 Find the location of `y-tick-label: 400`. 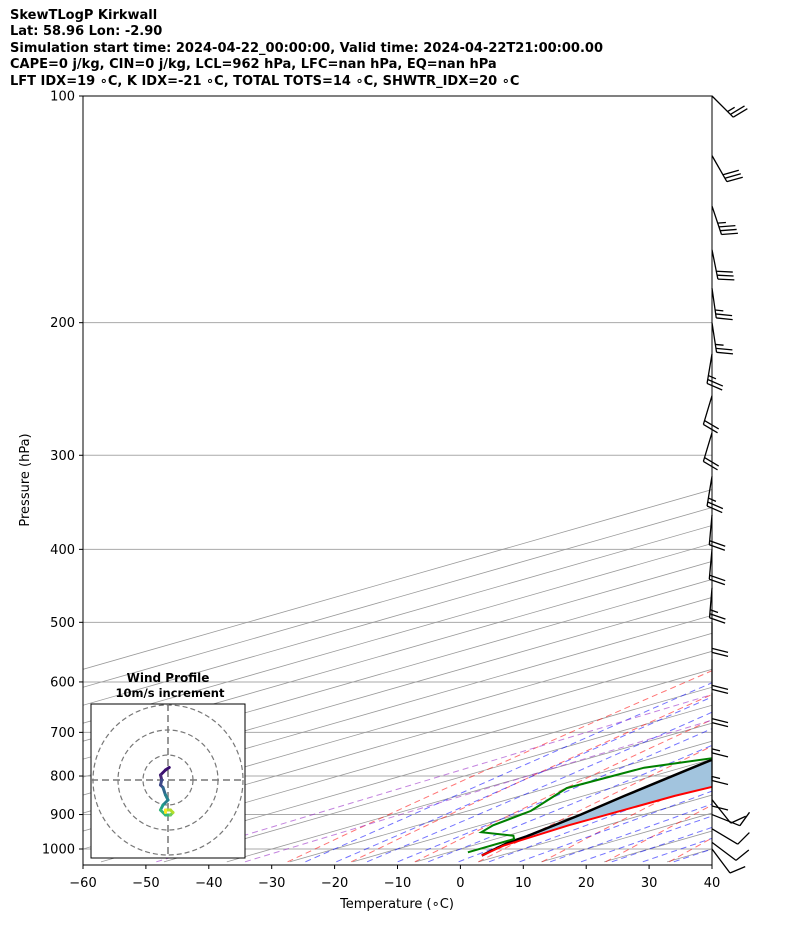

y-tick-label: 400 is located at coordinates (62, 550).